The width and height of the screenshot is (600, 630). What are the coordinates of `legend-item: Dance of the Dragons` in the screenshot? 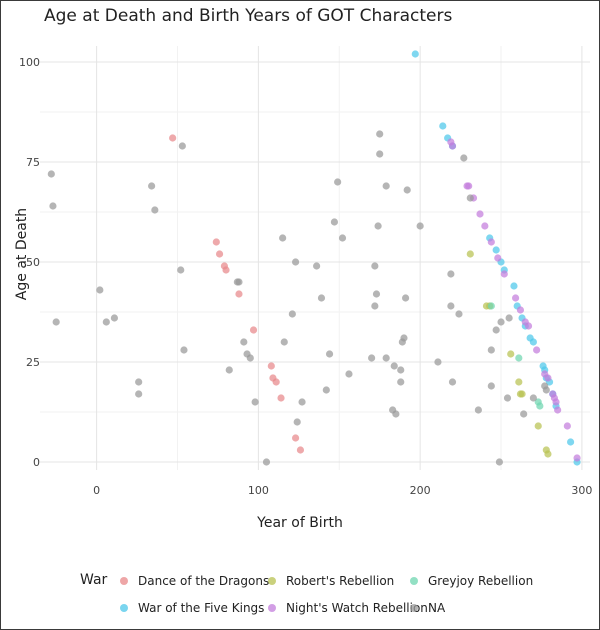 It's located at (194, 581).